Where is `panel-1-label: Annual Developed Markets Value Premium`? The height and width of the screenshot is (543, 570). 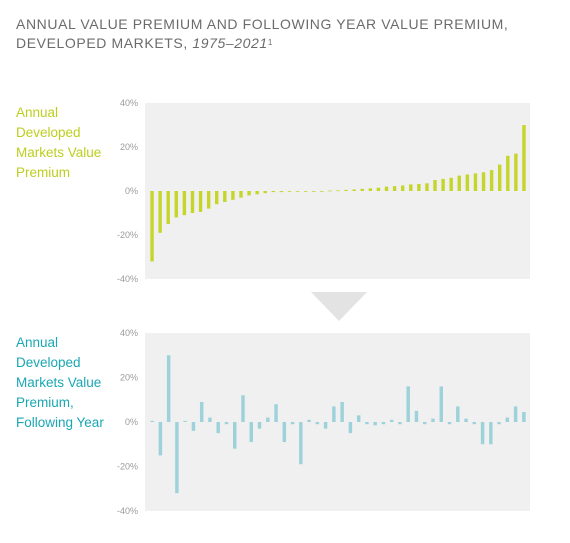
panel-1-label: Annual Developed Markets Value Premium is located at coordinates (63, 143).